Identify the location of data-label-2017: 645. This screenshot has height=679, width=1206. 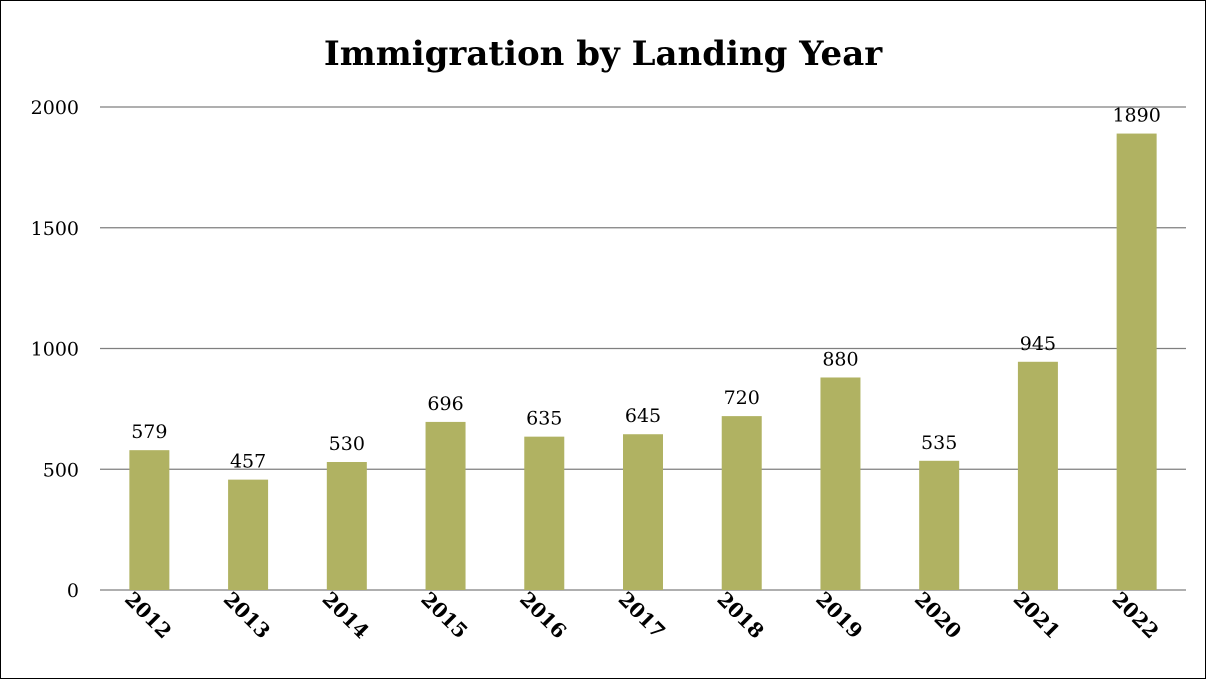
(643, 416).